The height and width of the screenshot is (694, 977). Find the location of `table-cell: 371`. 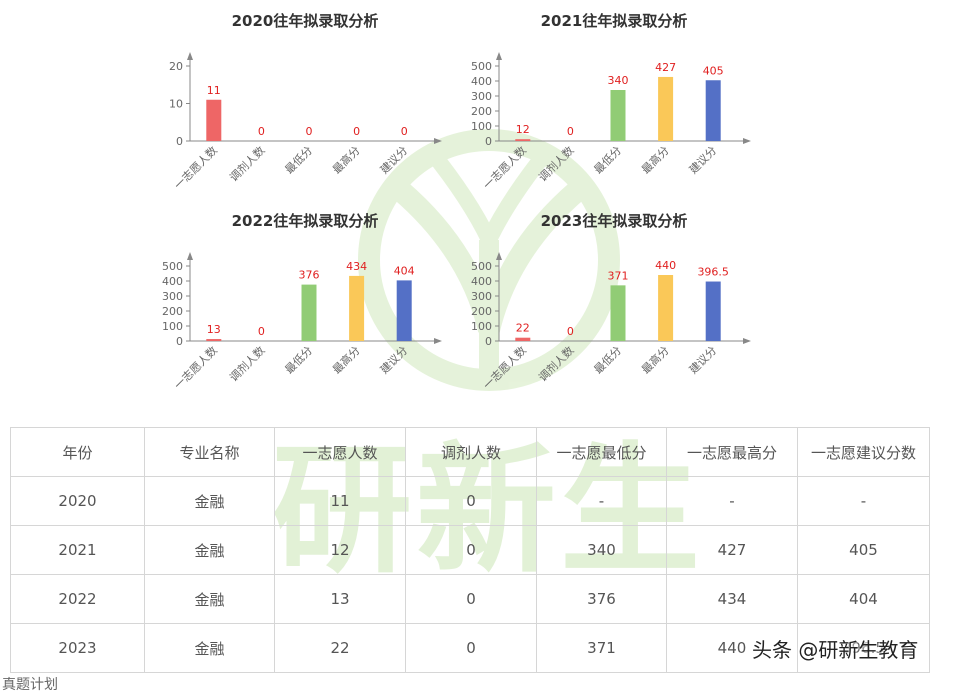

table-cell: 371 is located at coordinates (601, 648).